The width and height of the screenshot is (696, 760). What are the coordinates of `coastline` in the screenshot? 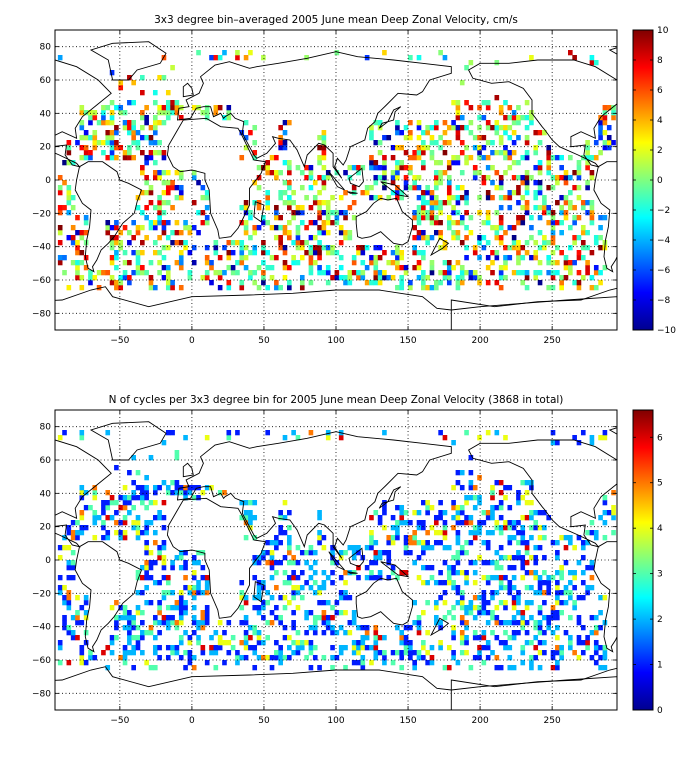 It's located at (605, 217).